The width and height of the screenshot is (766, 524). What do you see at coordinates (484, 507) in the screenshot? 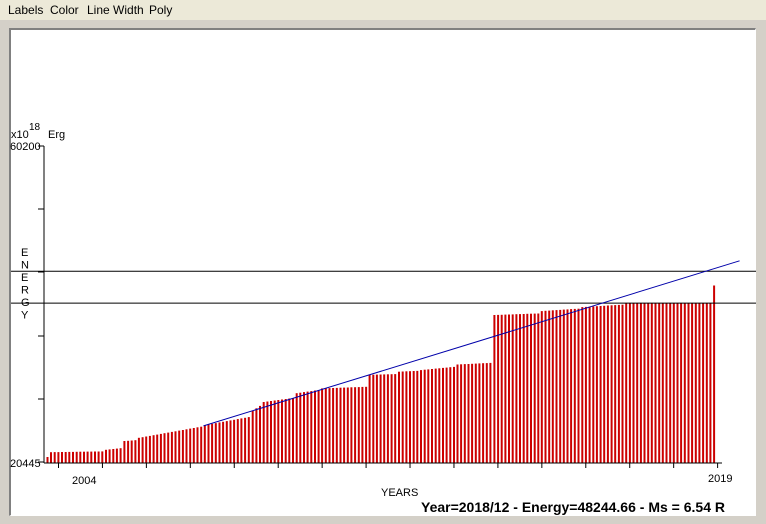
I see `year-value: 2018/12` at bounding box center [484, 507].